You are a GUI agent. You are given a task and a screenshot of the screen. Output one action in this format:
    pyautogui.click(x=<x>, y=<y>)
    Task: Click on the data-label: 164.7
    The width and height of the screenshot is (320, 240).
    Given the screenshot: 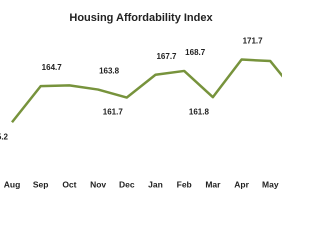 What is the action you would take?
    pyautogui.click(x=52, y=67)
    